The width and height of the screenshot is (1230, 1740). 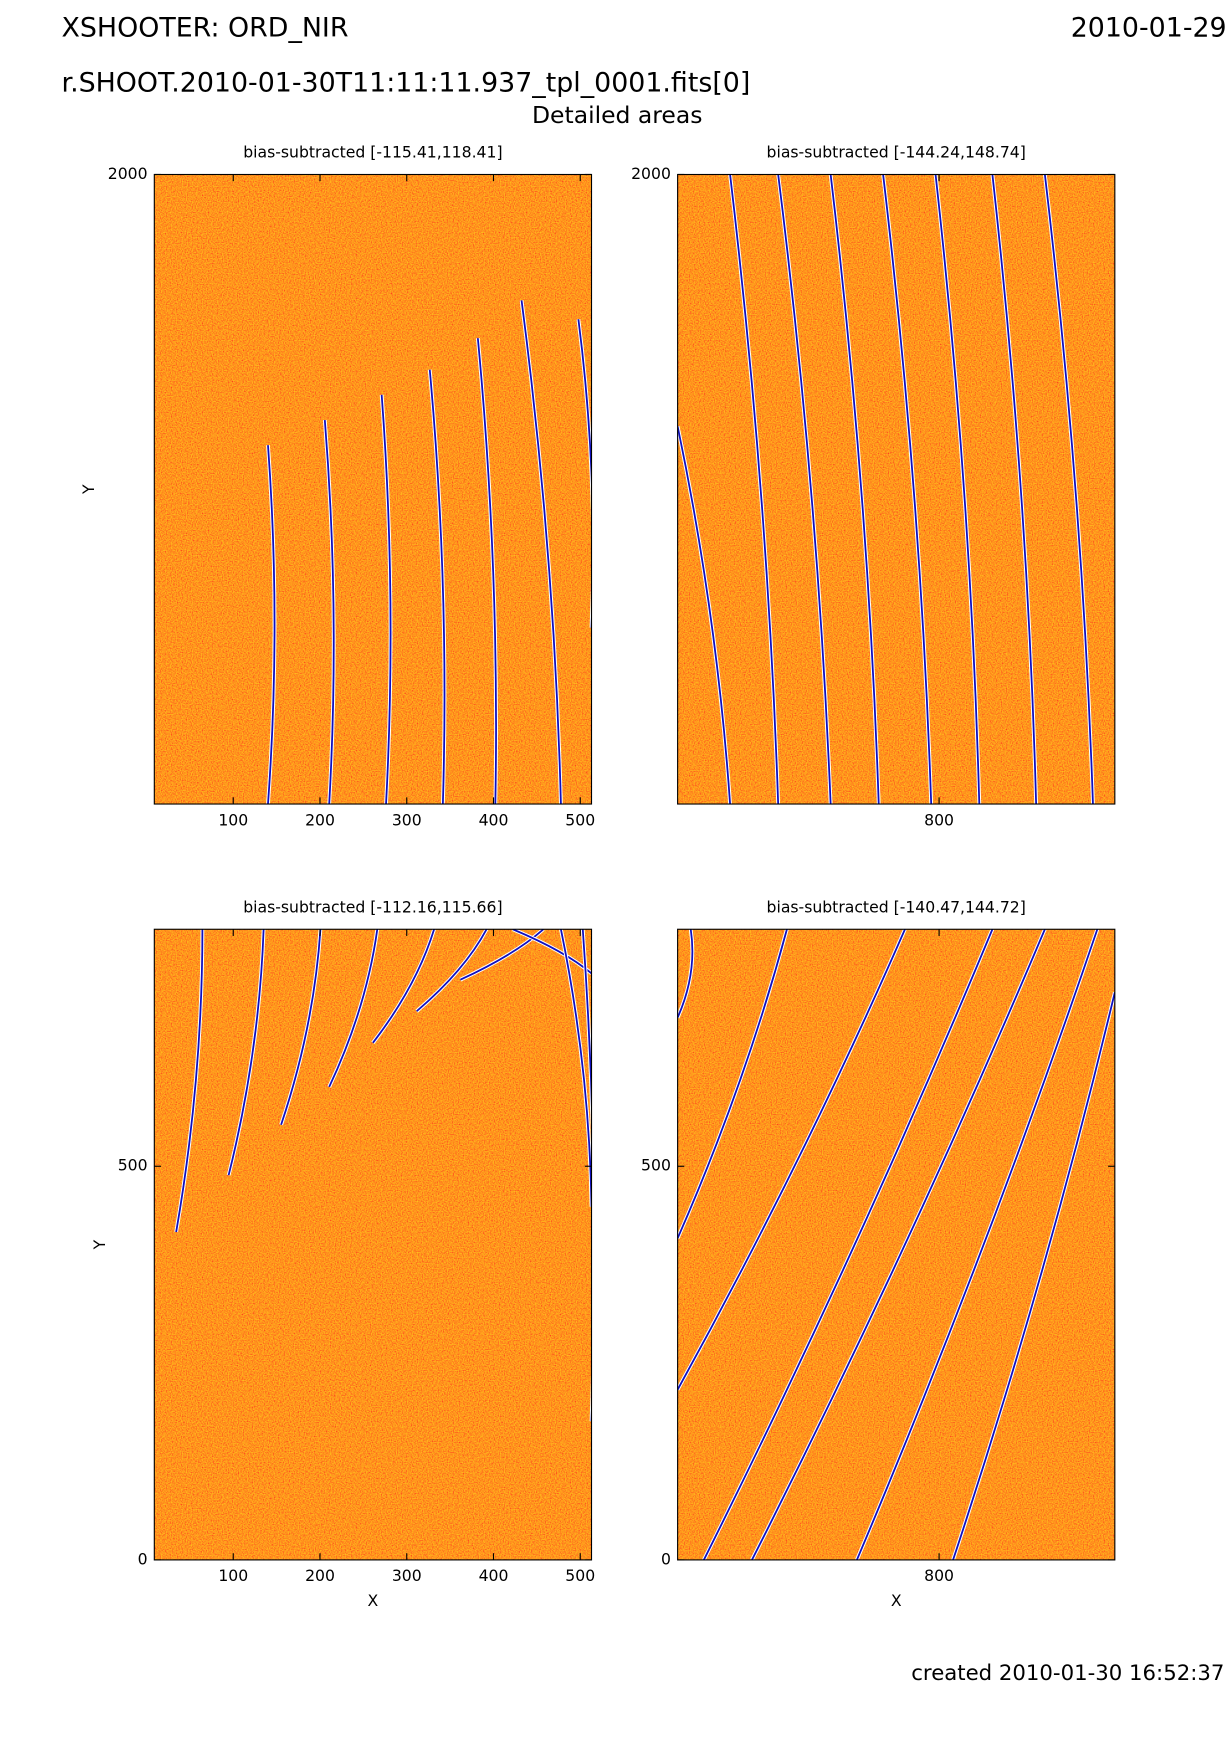 What do you see at coordinates (1149, 28) in the screenshot?
I see `page-date: 2010-01-29` at bounding box center [1149, 28].